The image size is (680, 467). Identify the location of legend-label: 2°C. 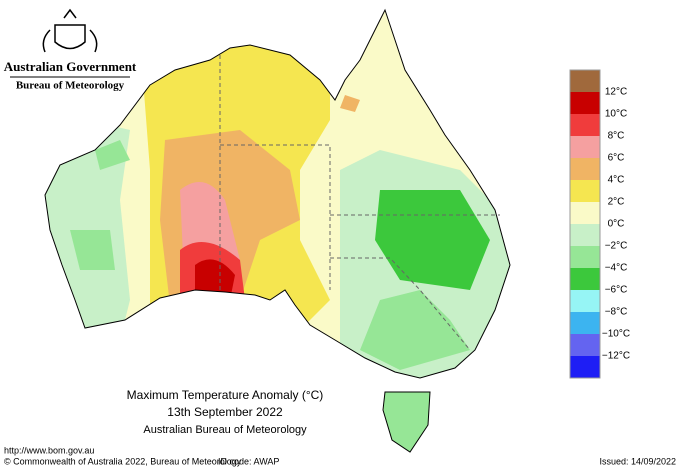
(616, 202).